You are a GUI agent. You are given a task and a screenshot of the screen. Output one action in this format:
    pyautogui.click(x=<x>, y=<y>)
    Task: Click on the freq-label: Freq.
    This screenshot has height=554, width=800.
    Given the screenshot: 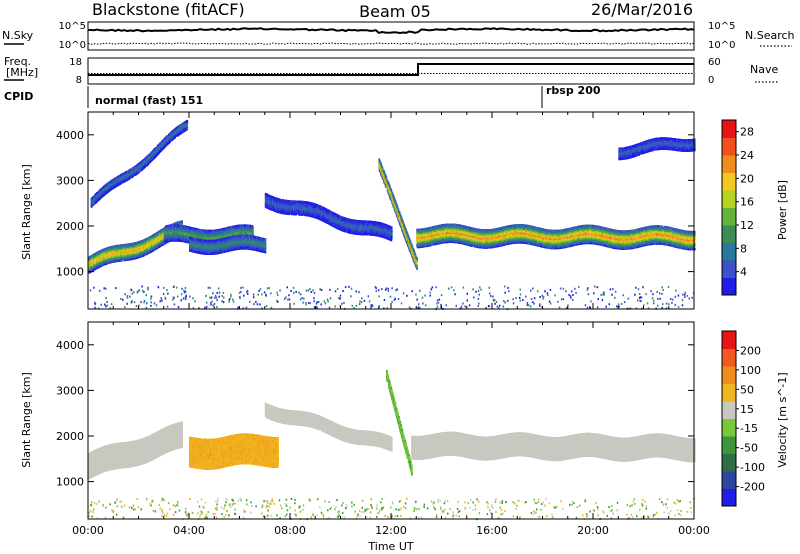 What is the action you would take?
    pyautogui.click(x=17, y=61)
    